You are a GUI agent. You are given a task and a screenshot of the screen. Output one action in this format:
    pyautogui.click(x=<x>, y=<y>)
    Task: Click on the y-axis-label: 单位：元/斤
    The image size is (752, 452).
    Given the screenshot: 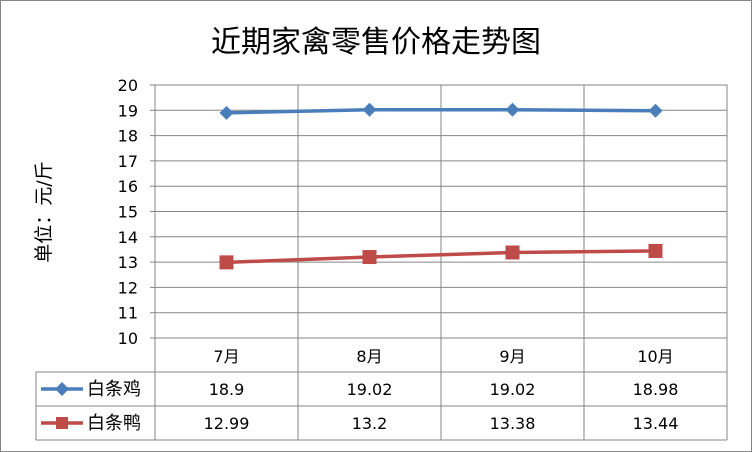 What is the action you would take?
    pyautogui.click(x=44, y=211)
    